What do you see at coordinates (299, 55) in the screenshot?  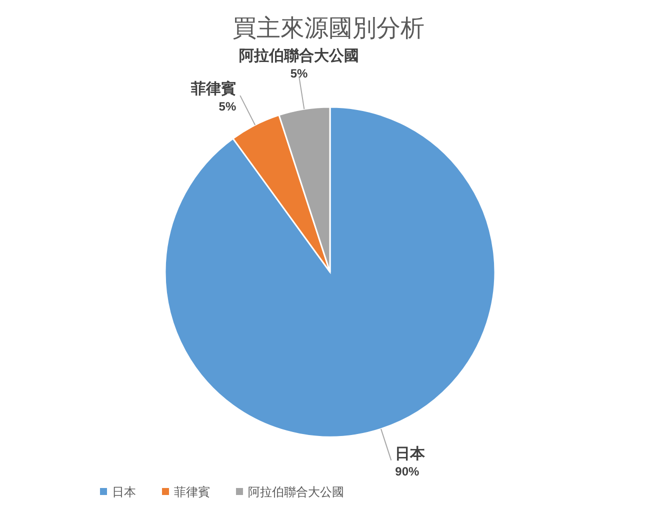 I see `slice-label: 阿拉伯聯合大公國` at bounding box center [299, 55].